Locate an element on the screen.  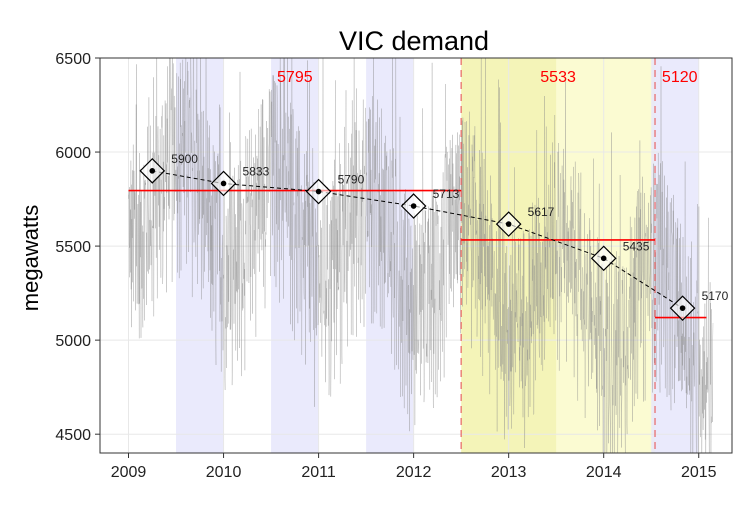
period-mean-label: 5120 is located at coordinates (680, 77).